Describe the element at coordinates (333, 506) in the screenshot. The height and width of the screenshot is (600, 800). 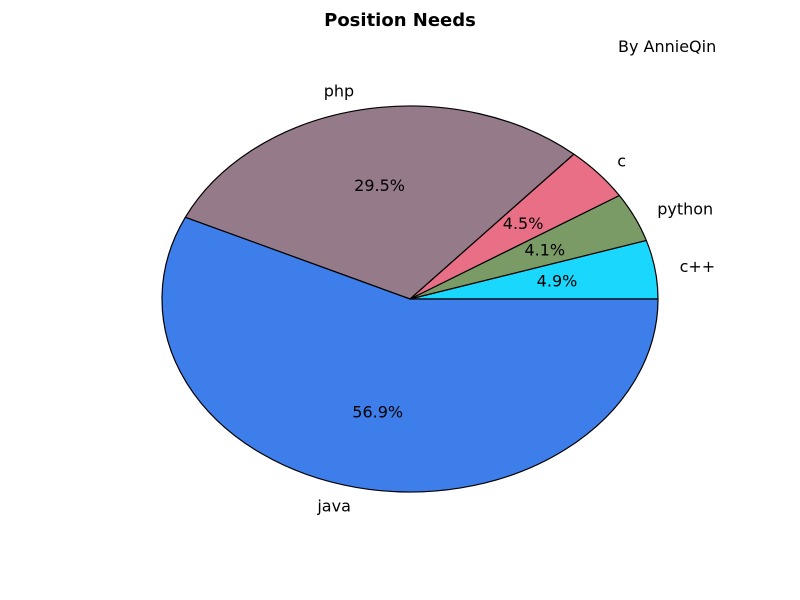
I see `slice-label-java: java` at that location.